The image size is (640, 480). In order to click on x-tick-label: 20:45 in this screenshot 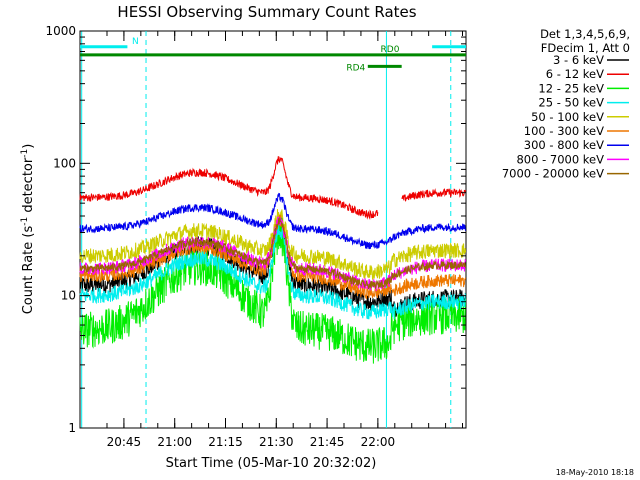, I will do `click(124, 442)`.